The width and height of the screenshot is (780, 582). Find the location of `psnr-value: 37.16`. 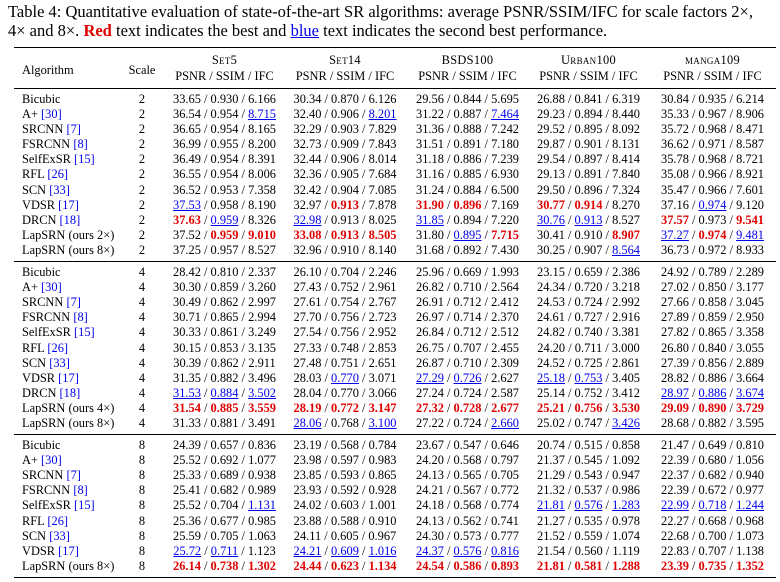

psnr-value: 37.16 is located at coordinates (675, 204).